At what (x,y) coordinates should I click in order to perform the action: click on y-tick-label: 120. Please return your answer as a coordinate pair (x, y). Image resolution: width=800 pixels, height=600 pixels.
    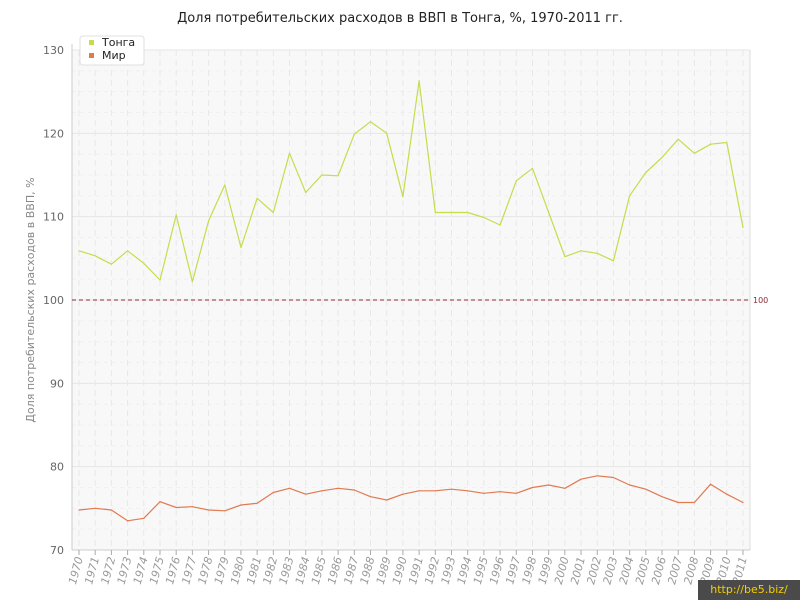
    Looking at the image, I should click on (53, 133).